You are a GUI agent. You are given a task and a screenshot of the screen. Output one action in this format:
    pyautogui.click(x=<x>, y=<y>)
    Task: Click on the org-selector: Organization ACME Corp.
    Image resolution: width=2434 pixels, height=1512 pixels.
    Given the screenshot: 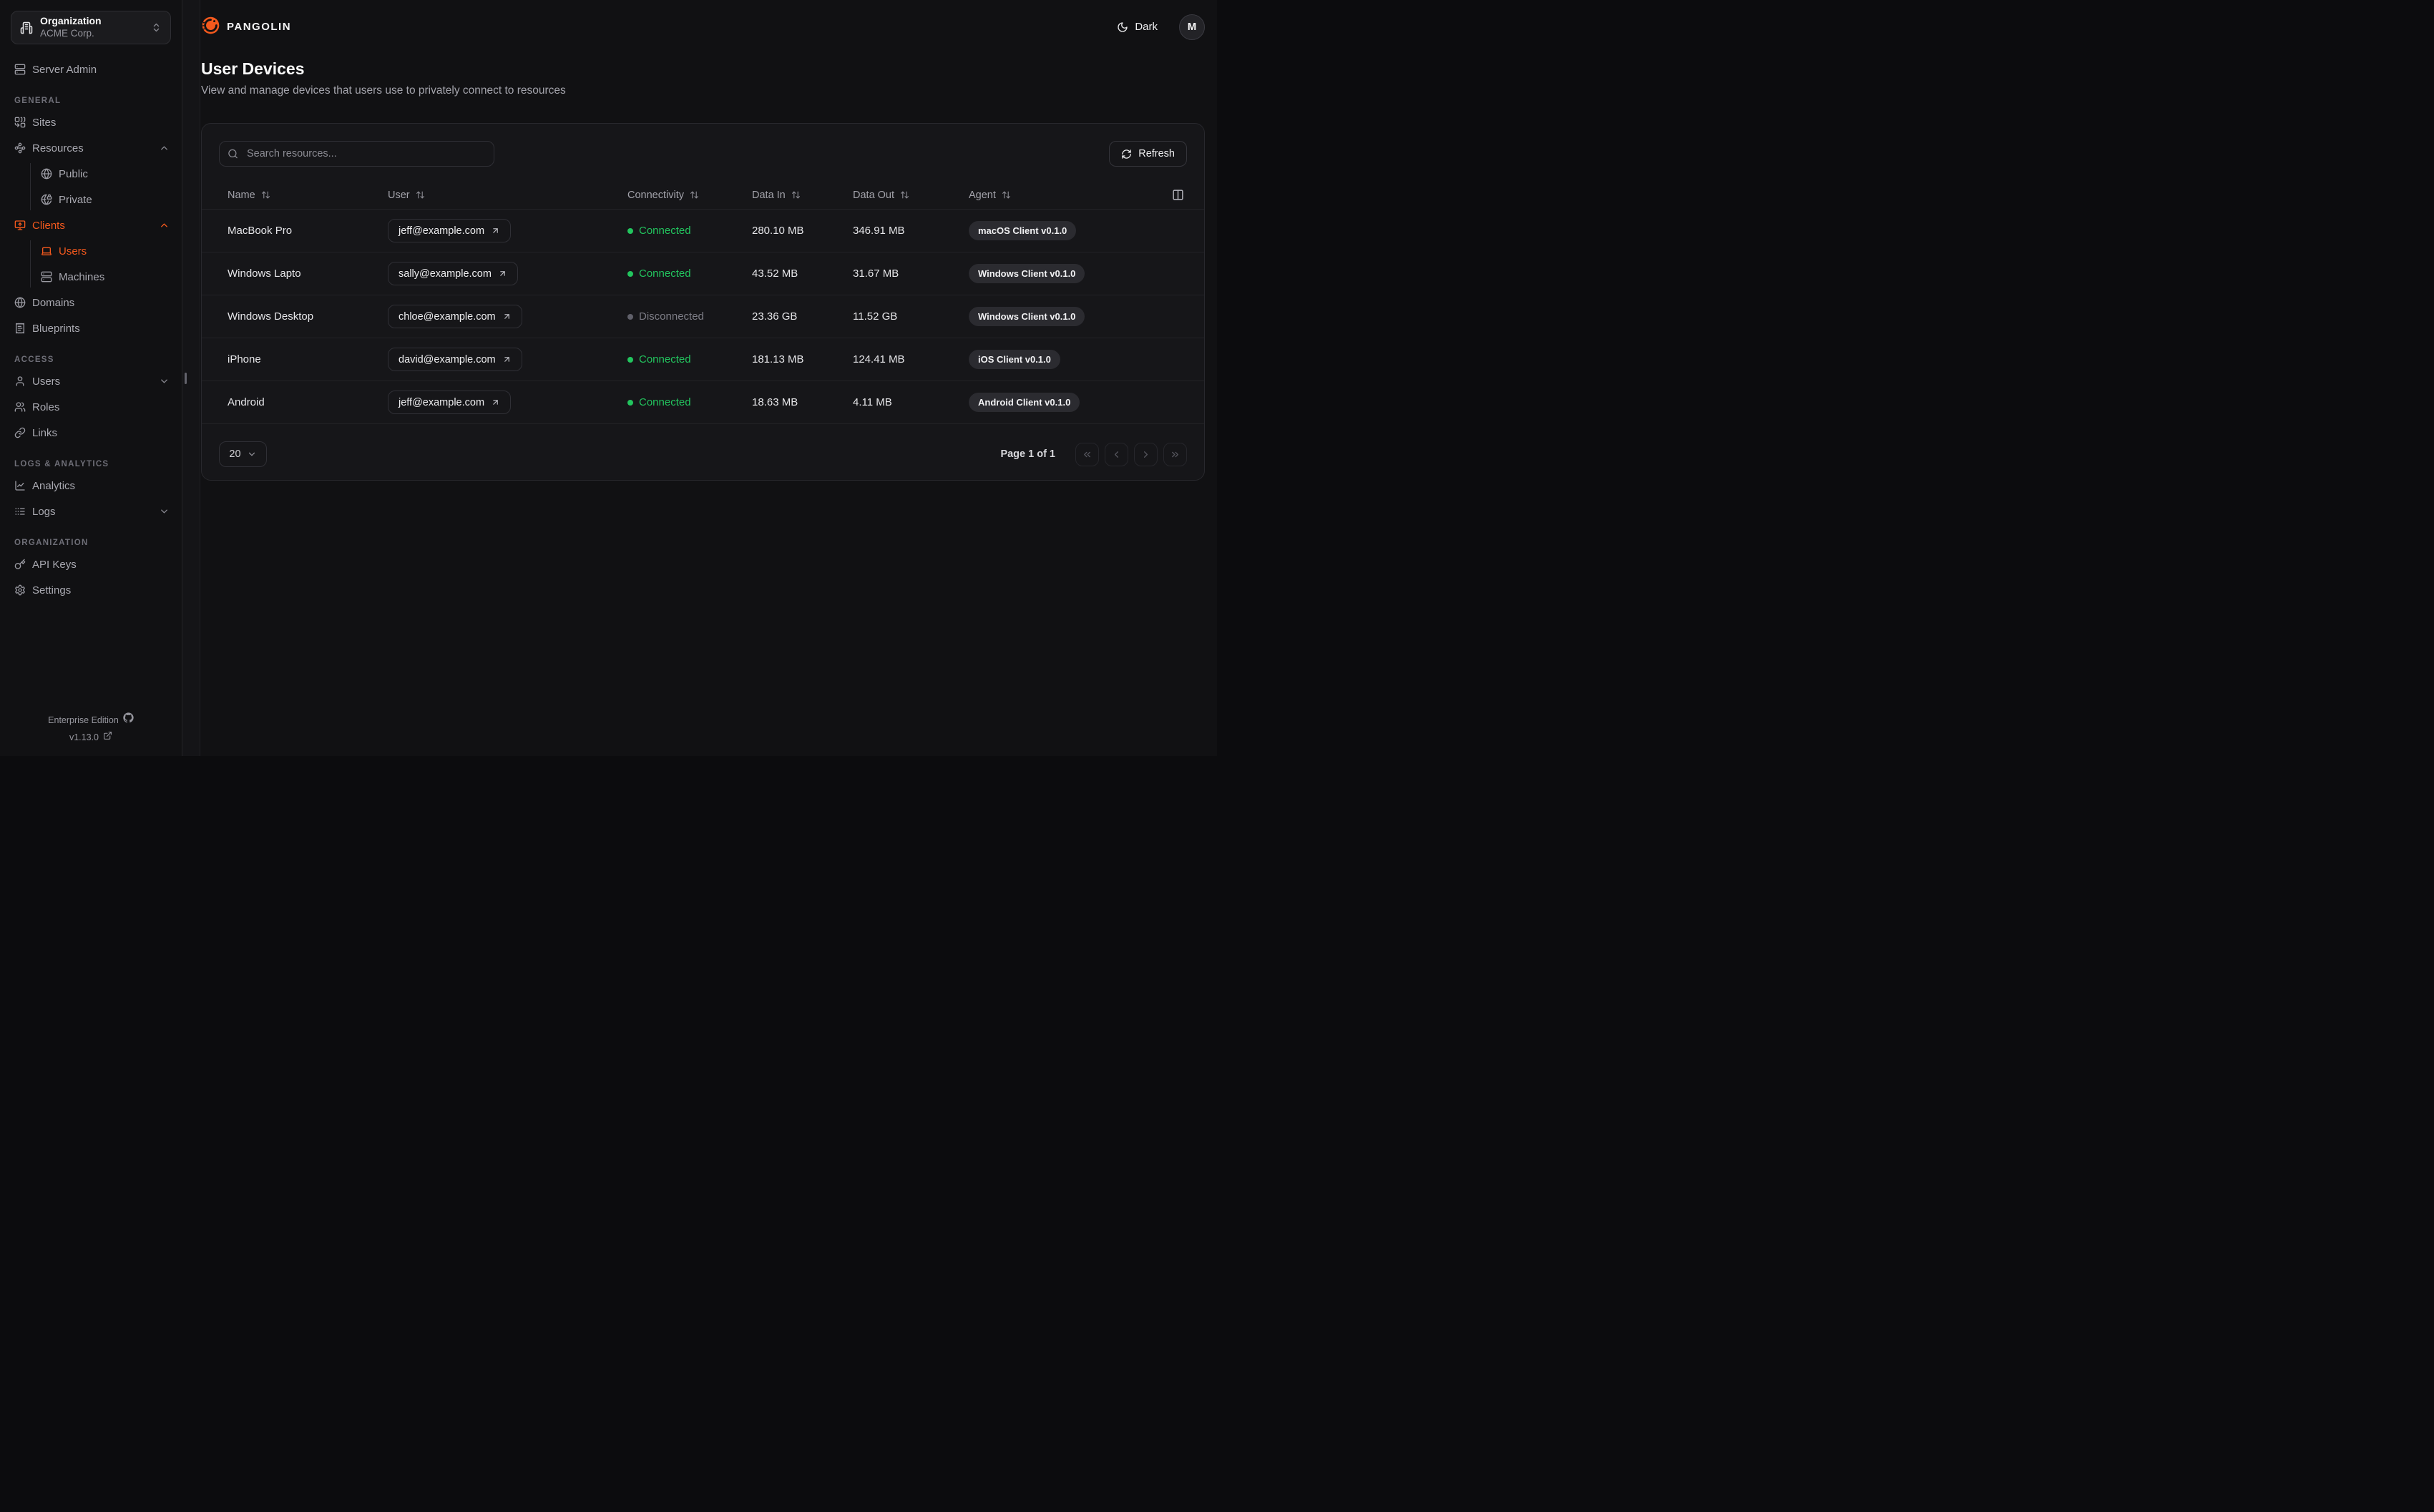 What is the action you would take?
    pyautogui.click(x=91, y=27)
    